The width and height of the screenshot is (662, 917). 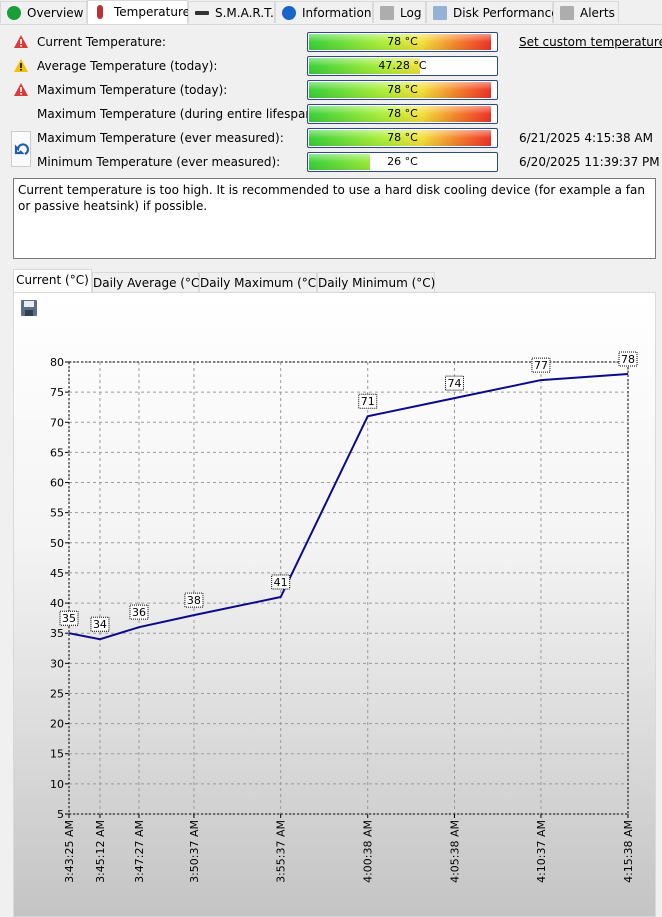 What do you see at coordinates (132, 90) in the screenshot?
I see `row-label: Maximum Temperature (today):` at bounding box center [132, 90].